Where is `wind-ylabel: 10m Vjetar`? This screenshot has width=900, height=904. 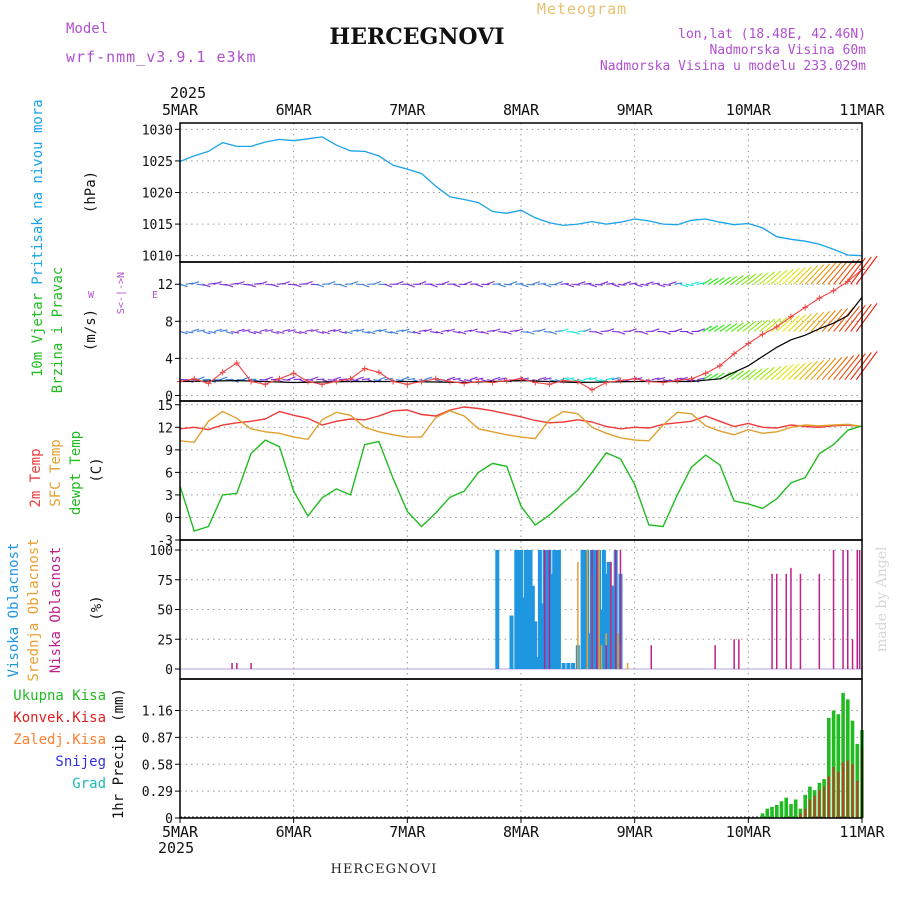
wind-ylabel: 10m Vjetar is located at coordinates (38, 335).